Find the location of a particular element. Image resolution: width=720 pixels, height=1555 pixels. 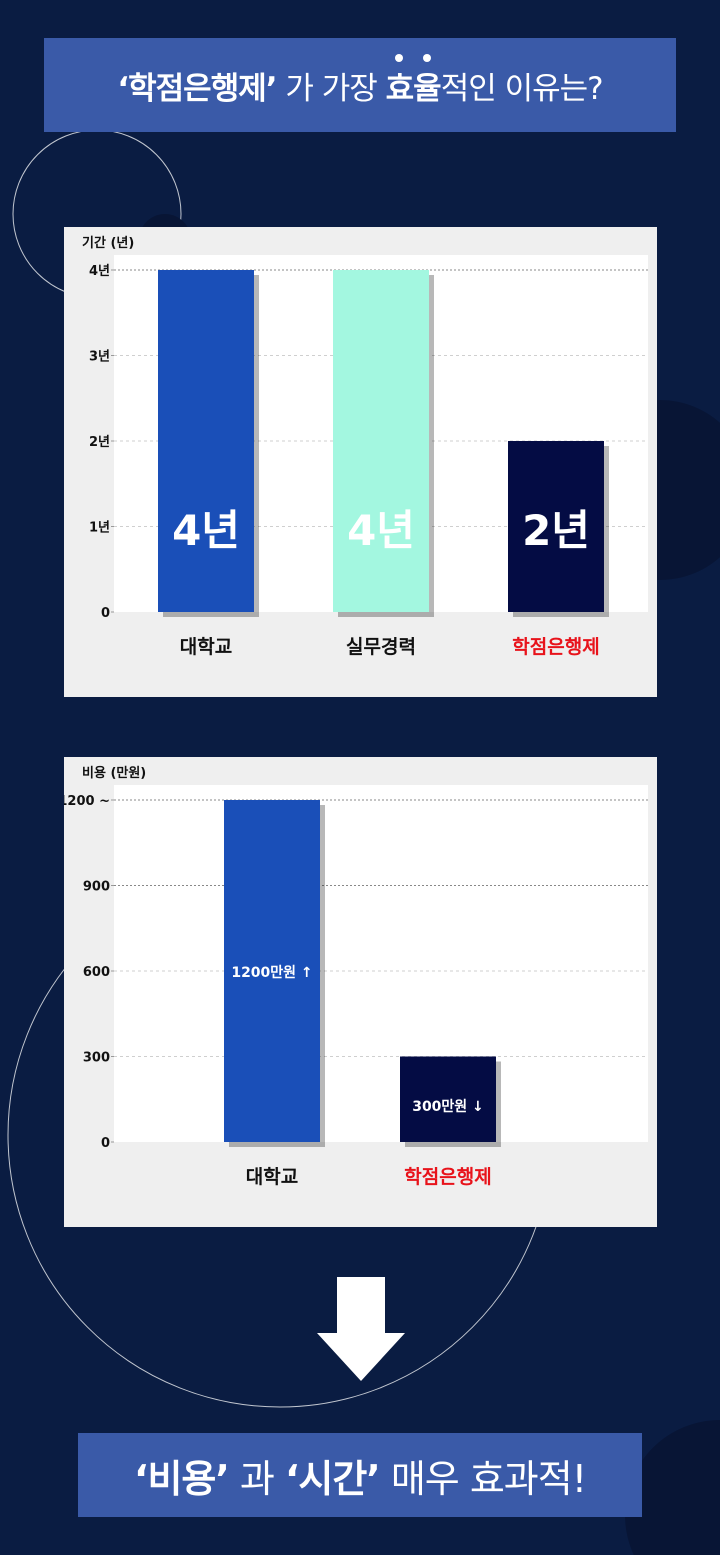

title-emphasis-1: 효 is located at coordinates (400, 80).